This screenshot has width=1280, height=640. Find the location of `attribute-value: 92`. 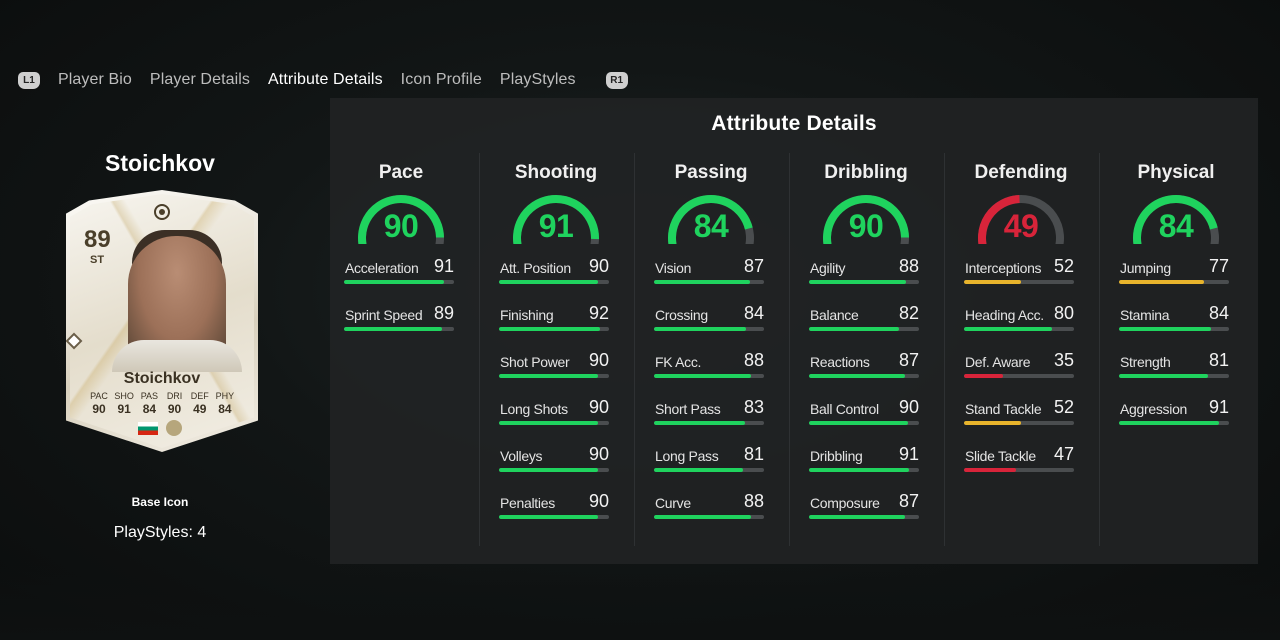

attribute-value: 92 is located at coordinates (598, 313).